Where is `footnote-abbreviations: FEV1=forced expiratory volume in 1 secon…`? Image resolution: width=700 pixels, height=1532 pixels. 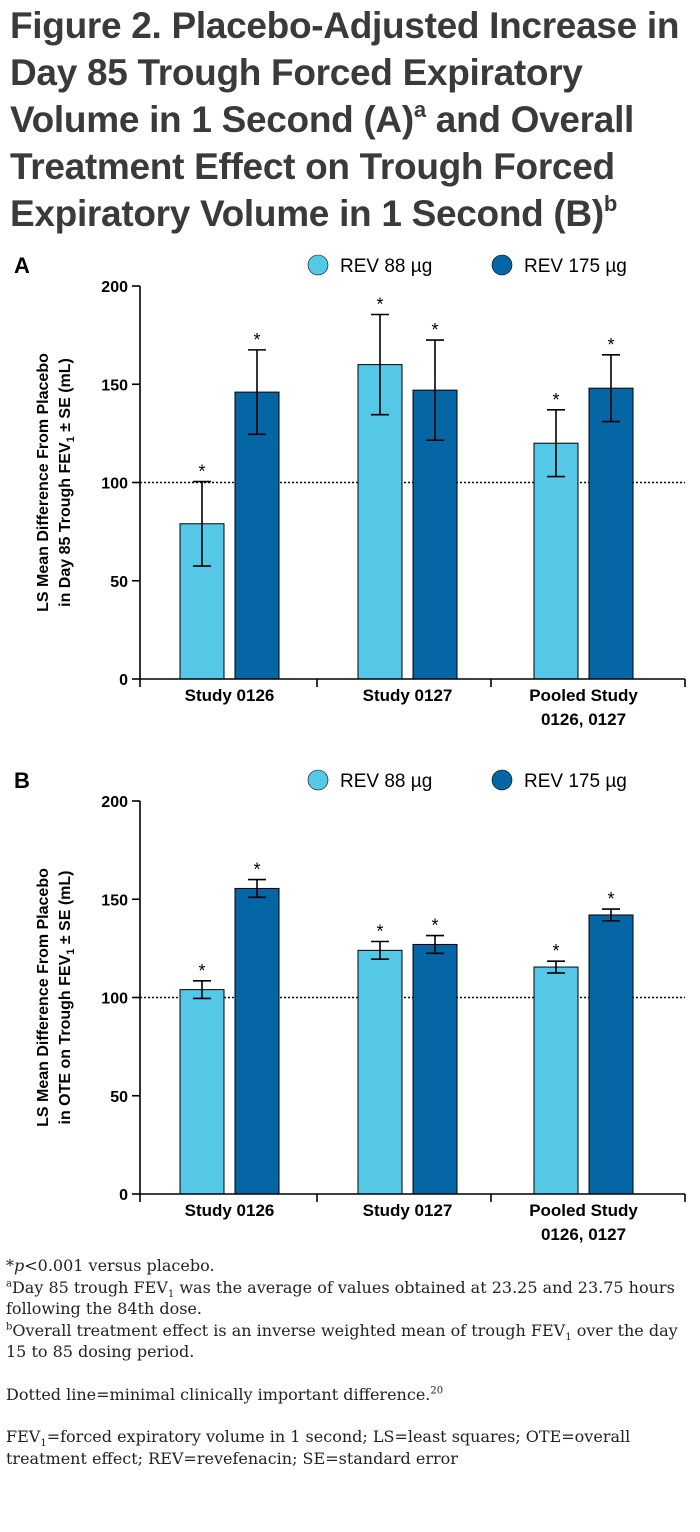 footnote-abbreviations: FEV1=forced expiratory volume in 1 secon… is located at coordinates (351, 1447).